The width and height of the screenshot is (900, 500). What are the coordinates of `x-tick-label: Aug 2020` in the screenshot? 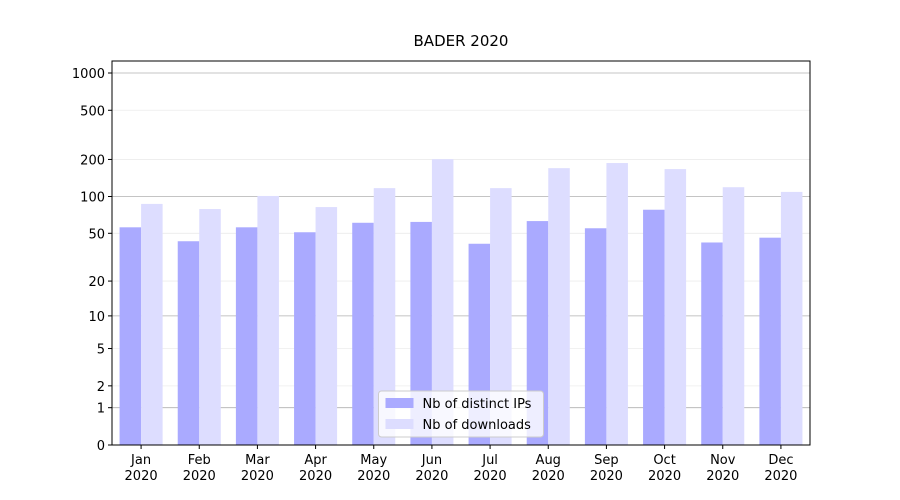 It's located at (548, 468).